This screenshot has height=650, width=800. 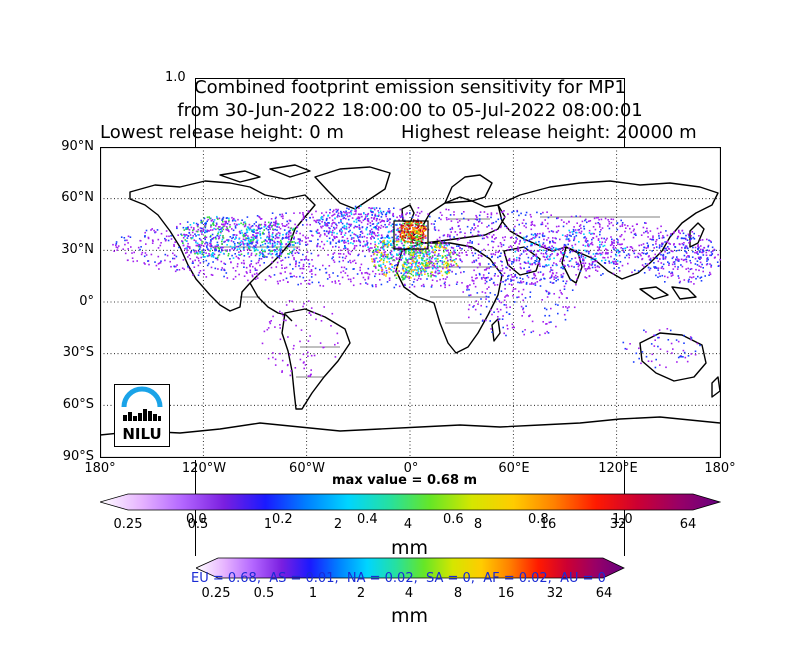 What do you see at coordinates (688, 524) in the screenshot?
I see `colorbar-main-tick: 64` at bounding box center [688, 524].